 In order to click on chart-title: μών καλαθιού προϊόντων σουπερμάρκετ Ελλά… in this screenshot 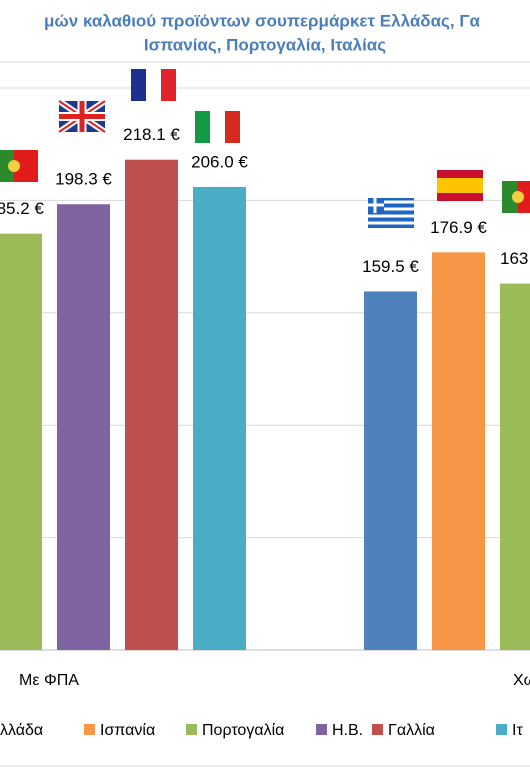, I will do `click(262, 20)`.